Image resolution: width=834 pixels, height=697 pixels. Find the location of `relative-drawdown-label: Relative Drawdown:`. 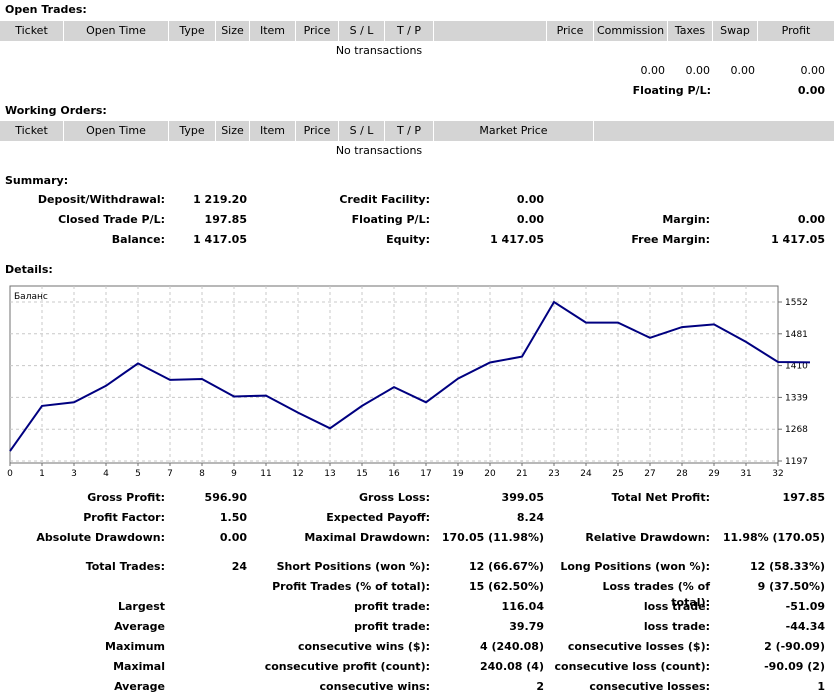

relative-drawdown-label: Relative Drawdown: is located at coordinates (647, 537).